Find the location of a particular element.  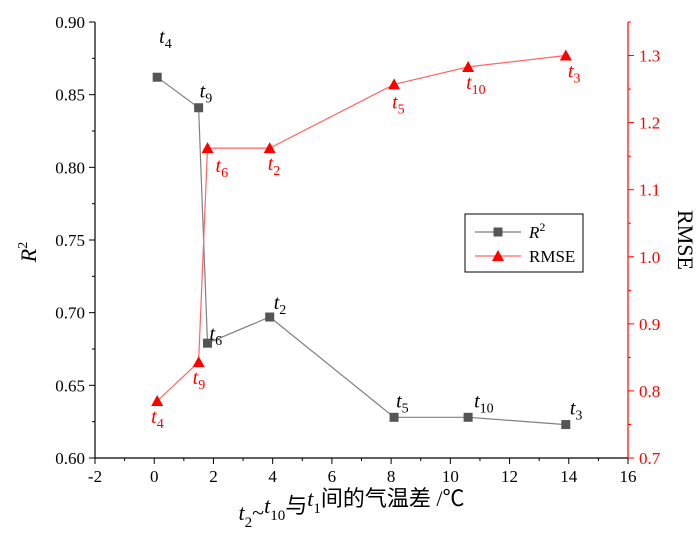

y-right-tick-label: 0.9 is located at coordinates (649, 324).